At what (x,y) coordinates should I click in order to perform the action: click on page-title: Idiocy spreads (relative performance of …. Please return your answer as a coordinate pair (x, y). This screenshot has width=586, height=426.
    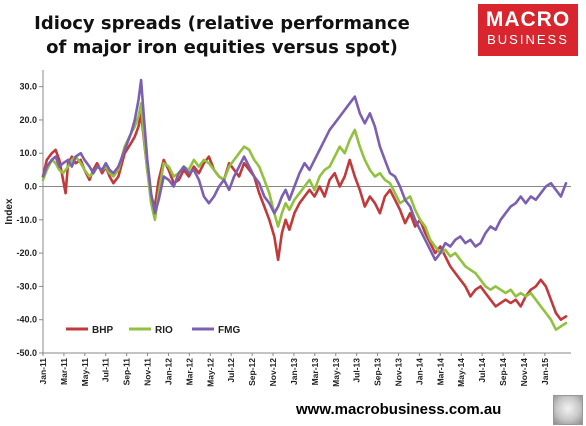
    Looking at the image, I should click on (222, 36).